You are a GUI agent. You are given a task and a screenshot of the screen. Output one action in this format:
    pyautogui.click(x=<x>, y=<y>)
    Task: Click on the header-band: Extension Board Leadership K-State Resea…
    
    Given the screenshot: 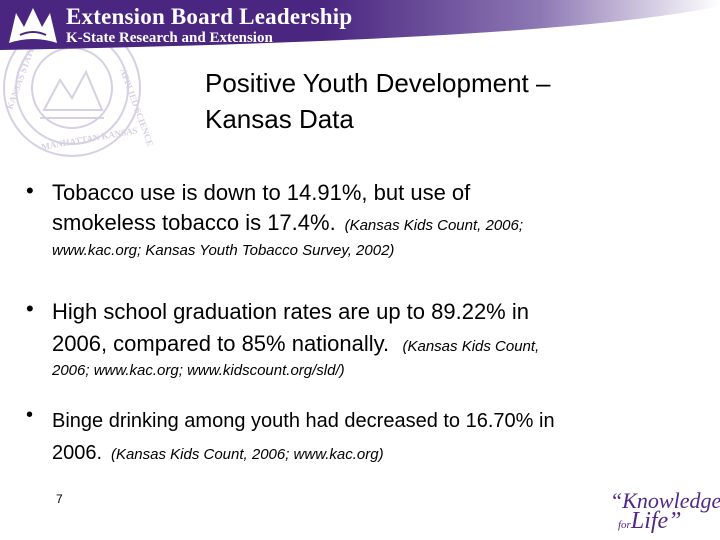 What is the action you would take?
    pyautogui.click(x=360, y=26)
    